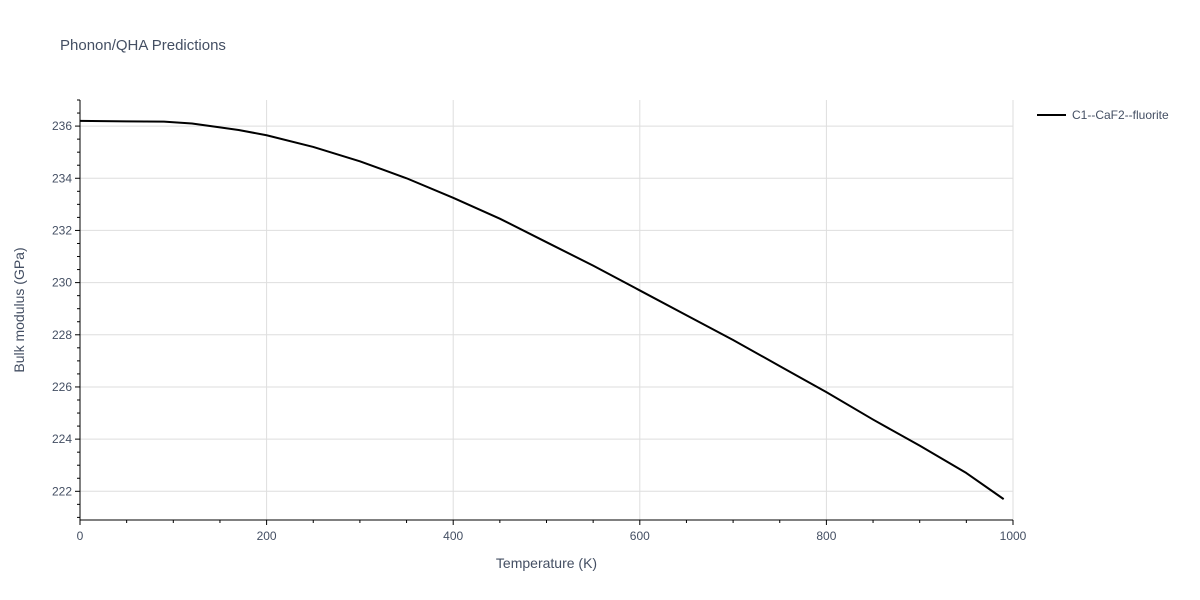 This screenshot has height=600, width=1200. I want to click on y-tick-label: 232, so click(62, 230).